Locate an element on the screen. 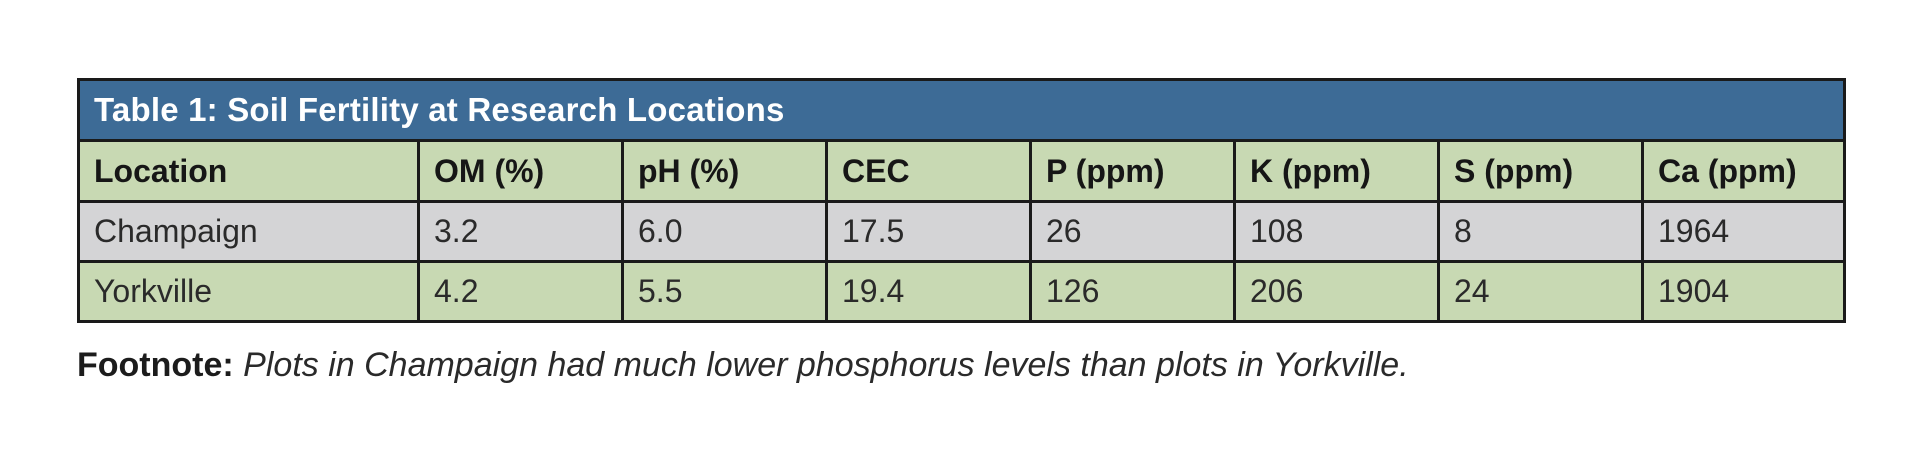  cell-p: 26 is located at coordinates (1132, 231).